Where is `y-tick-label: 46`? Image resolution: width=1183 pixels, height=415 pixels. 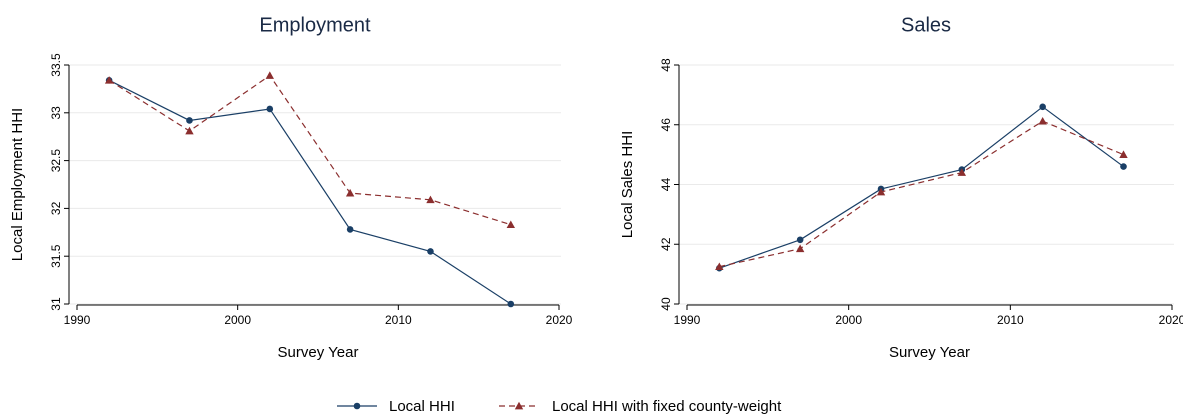 y-tick-label: 46 is located at coordinates (666, 125).